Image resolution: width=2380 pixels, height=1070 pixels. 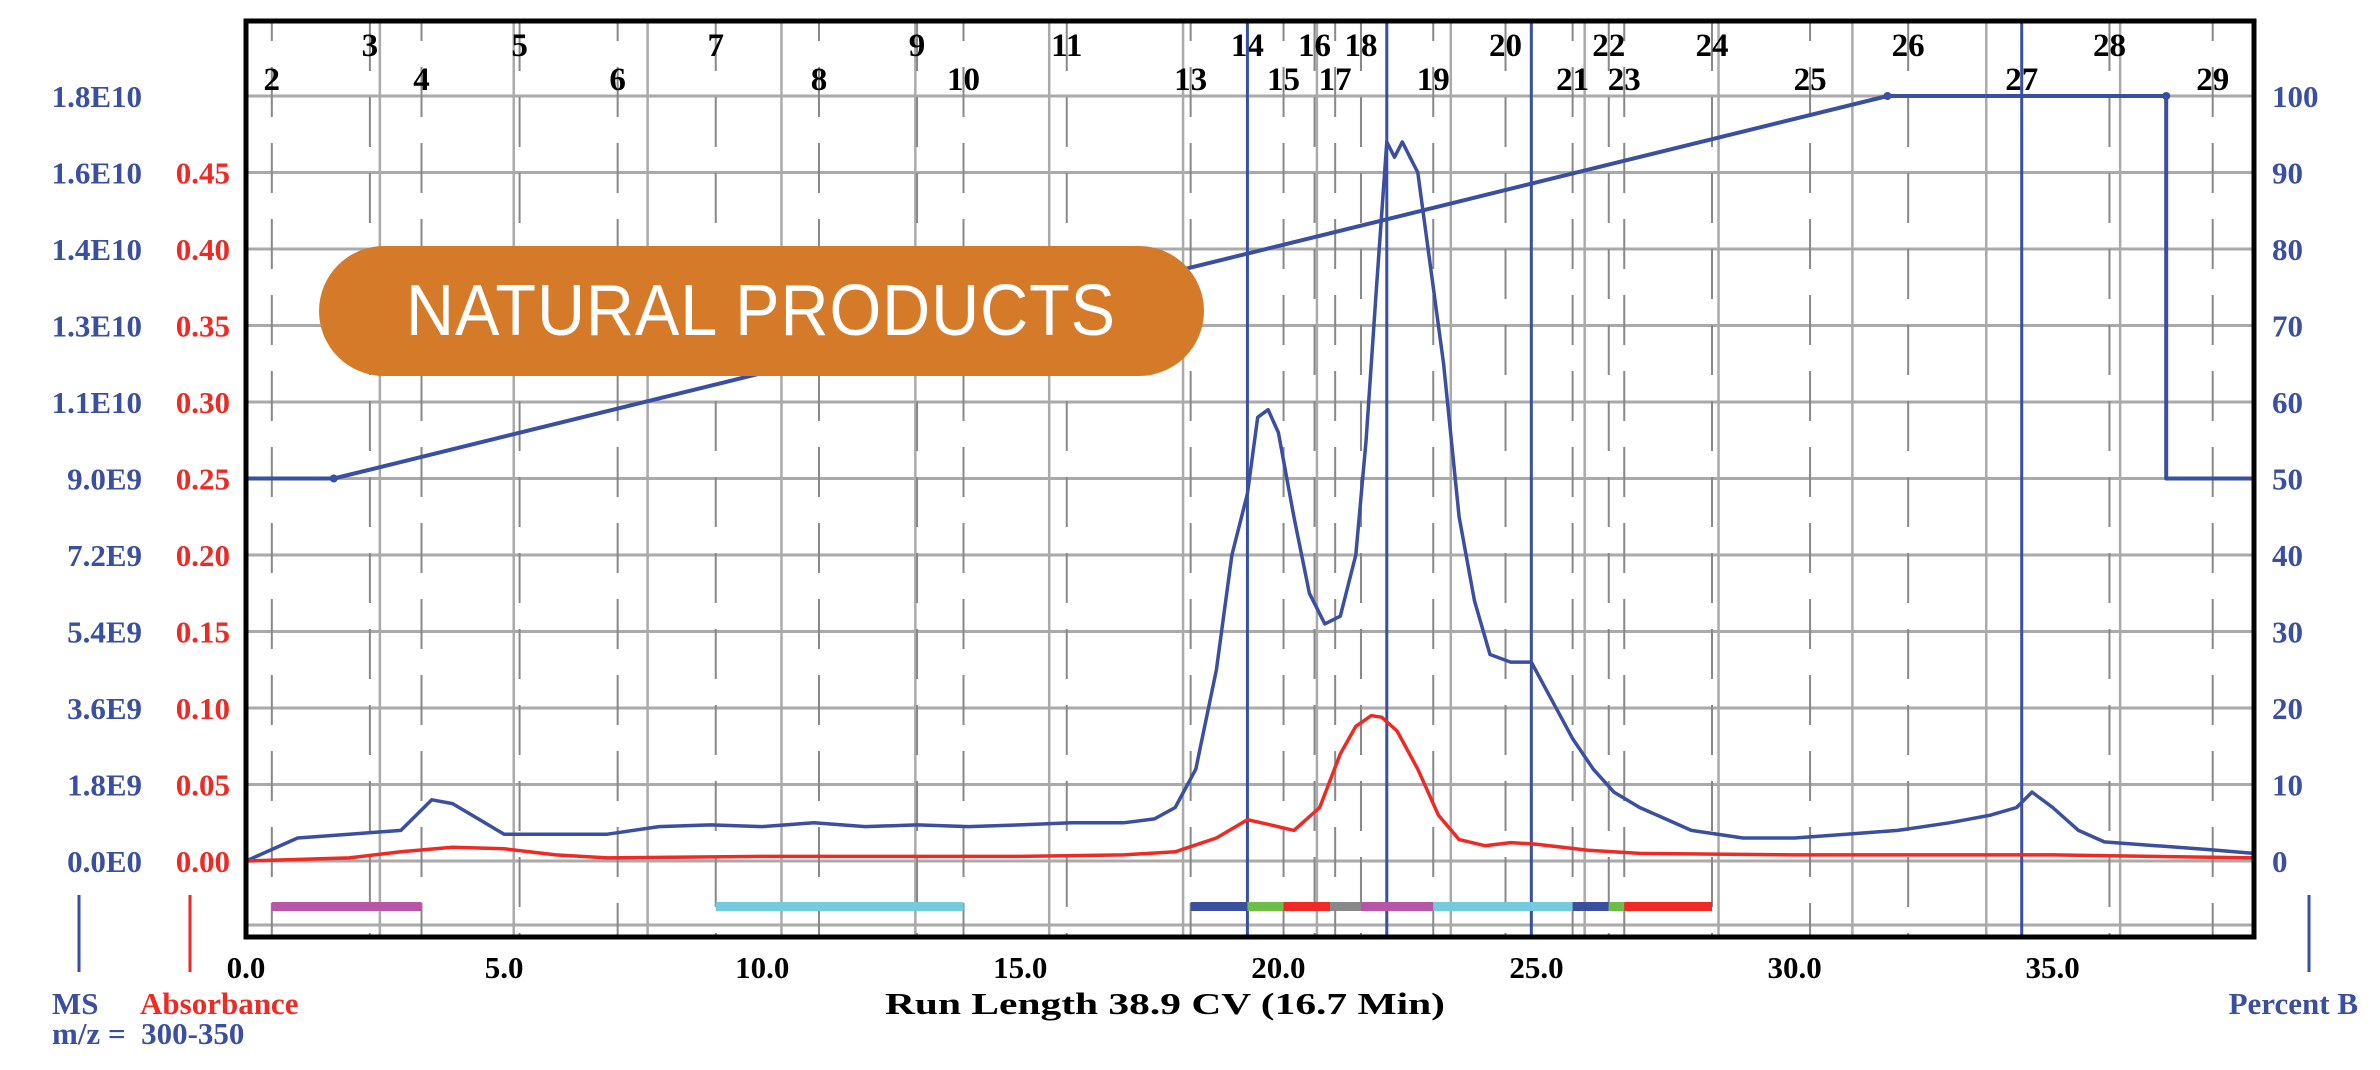 I want to click on fraction-label: 17, so click(x=1335, y=80).